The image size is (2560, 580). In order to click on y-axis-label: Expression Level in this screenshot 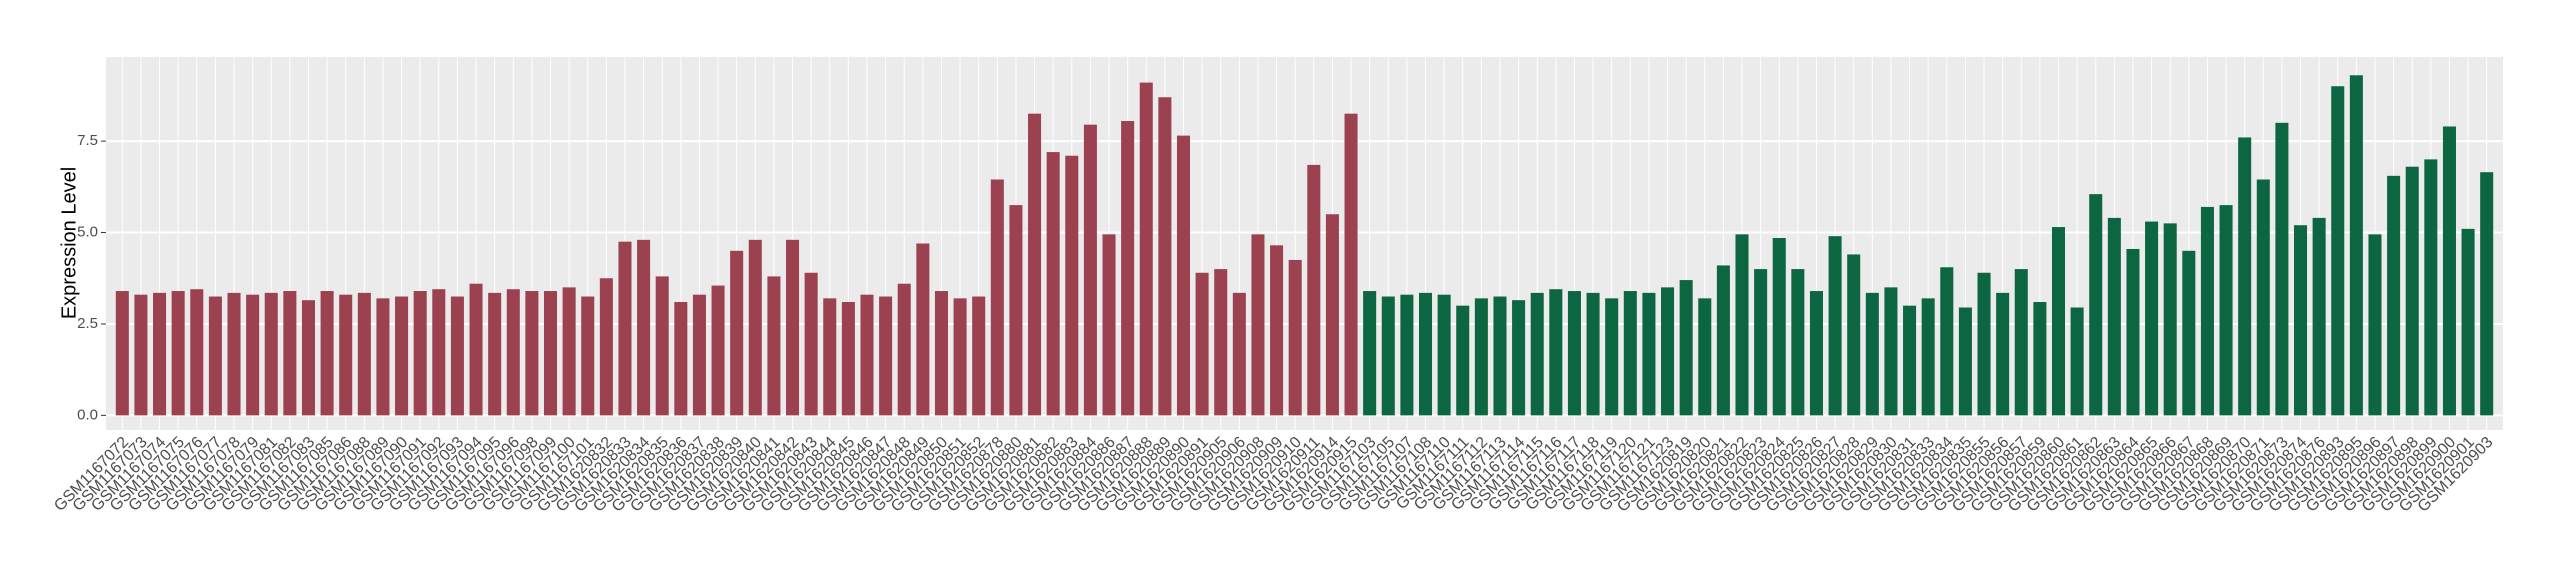, I will do `click(69, 243)`.